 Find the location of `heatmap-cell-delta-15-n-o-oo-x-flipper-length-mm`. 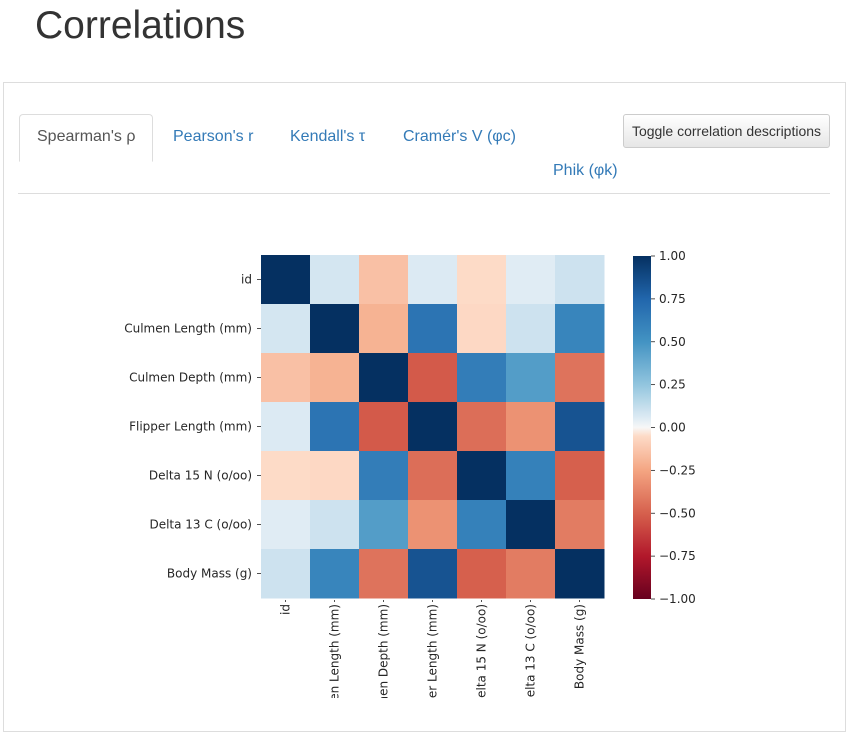

heatmap-cell-delta-15-n-o-oo-x-flipper-length-mm is located at coordinates (433, 476).